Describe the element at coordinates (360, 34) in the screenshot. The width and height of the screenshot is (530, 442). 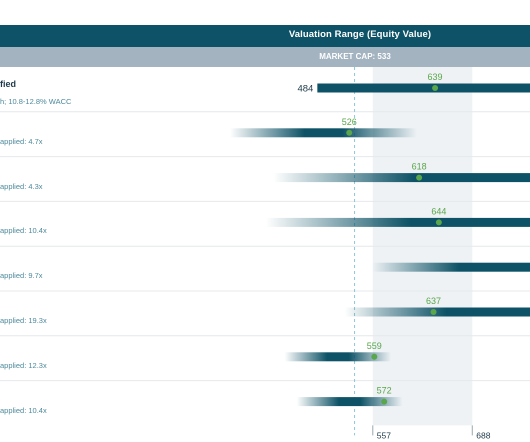
I see `chart-title: Valuation Range (Equity Value)` at that location.